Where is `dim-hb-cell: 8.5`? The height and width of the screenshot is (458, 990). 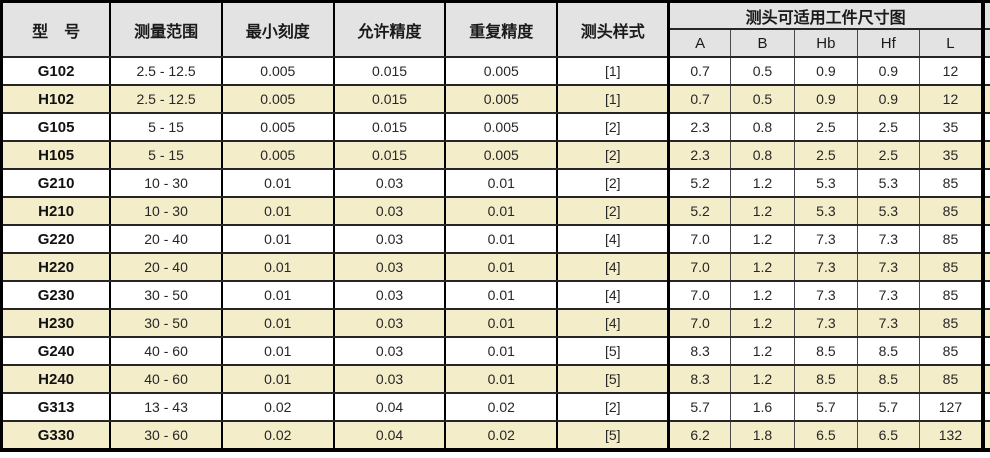
dim-hb-cell: 8.5 is located at coordinates (826, 379).